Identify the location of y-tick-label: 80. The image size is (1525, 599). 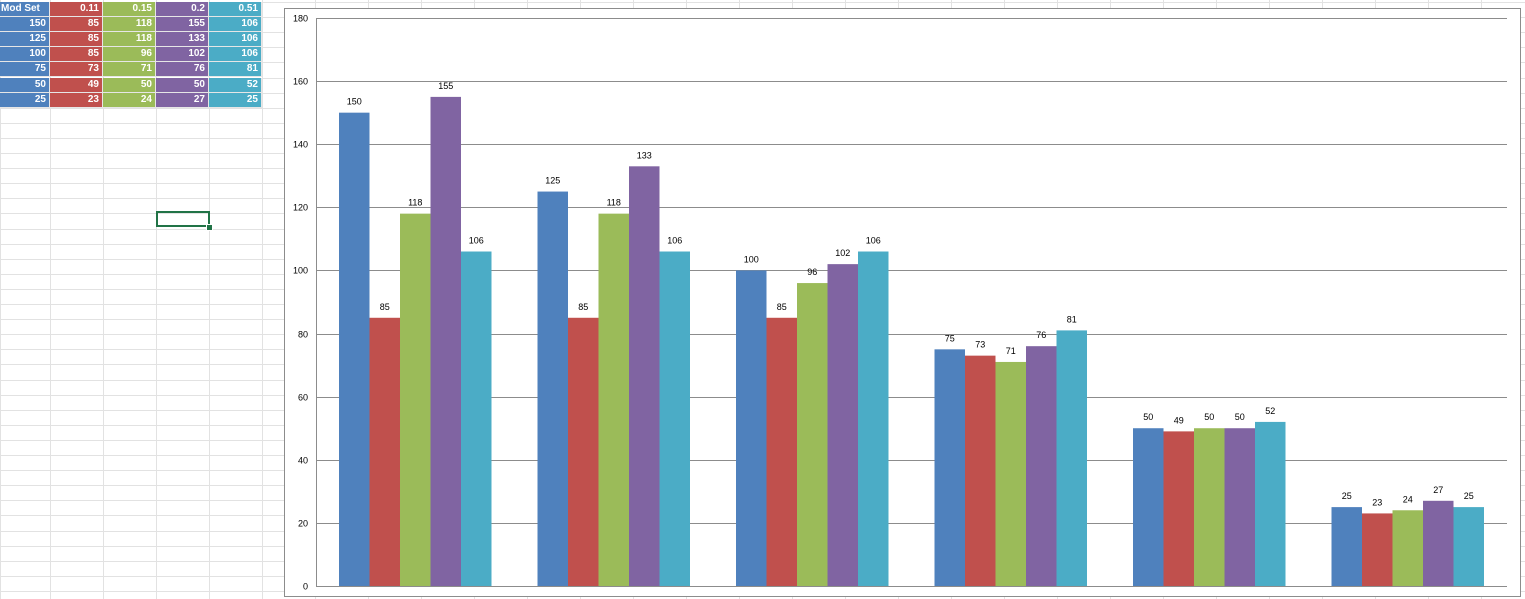
(303, 335).